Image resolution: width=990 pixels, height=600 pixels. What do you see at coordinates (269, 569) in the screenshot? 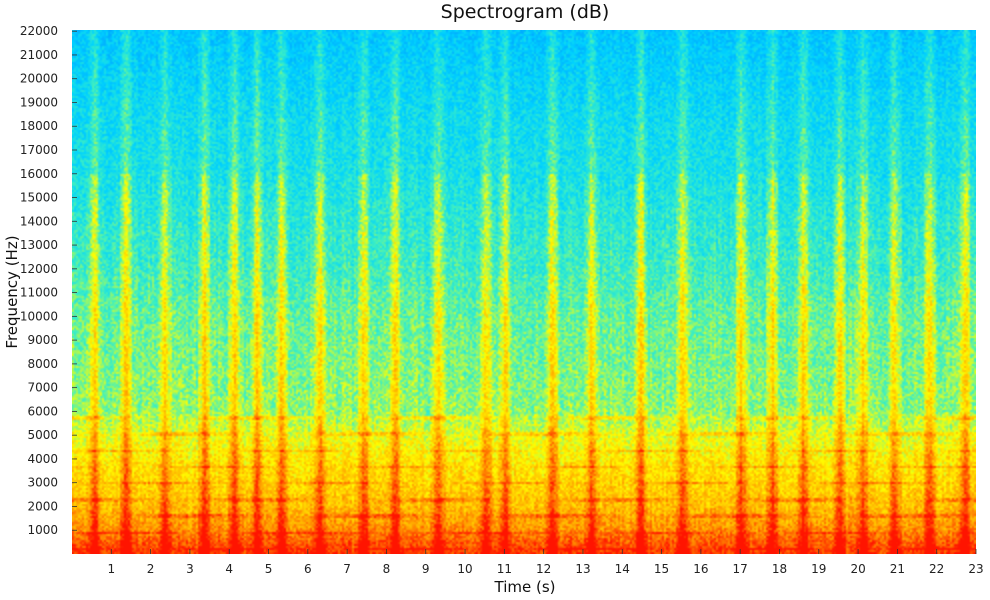
I see `x-tick-label: 5` at bounding box center [269, 569].